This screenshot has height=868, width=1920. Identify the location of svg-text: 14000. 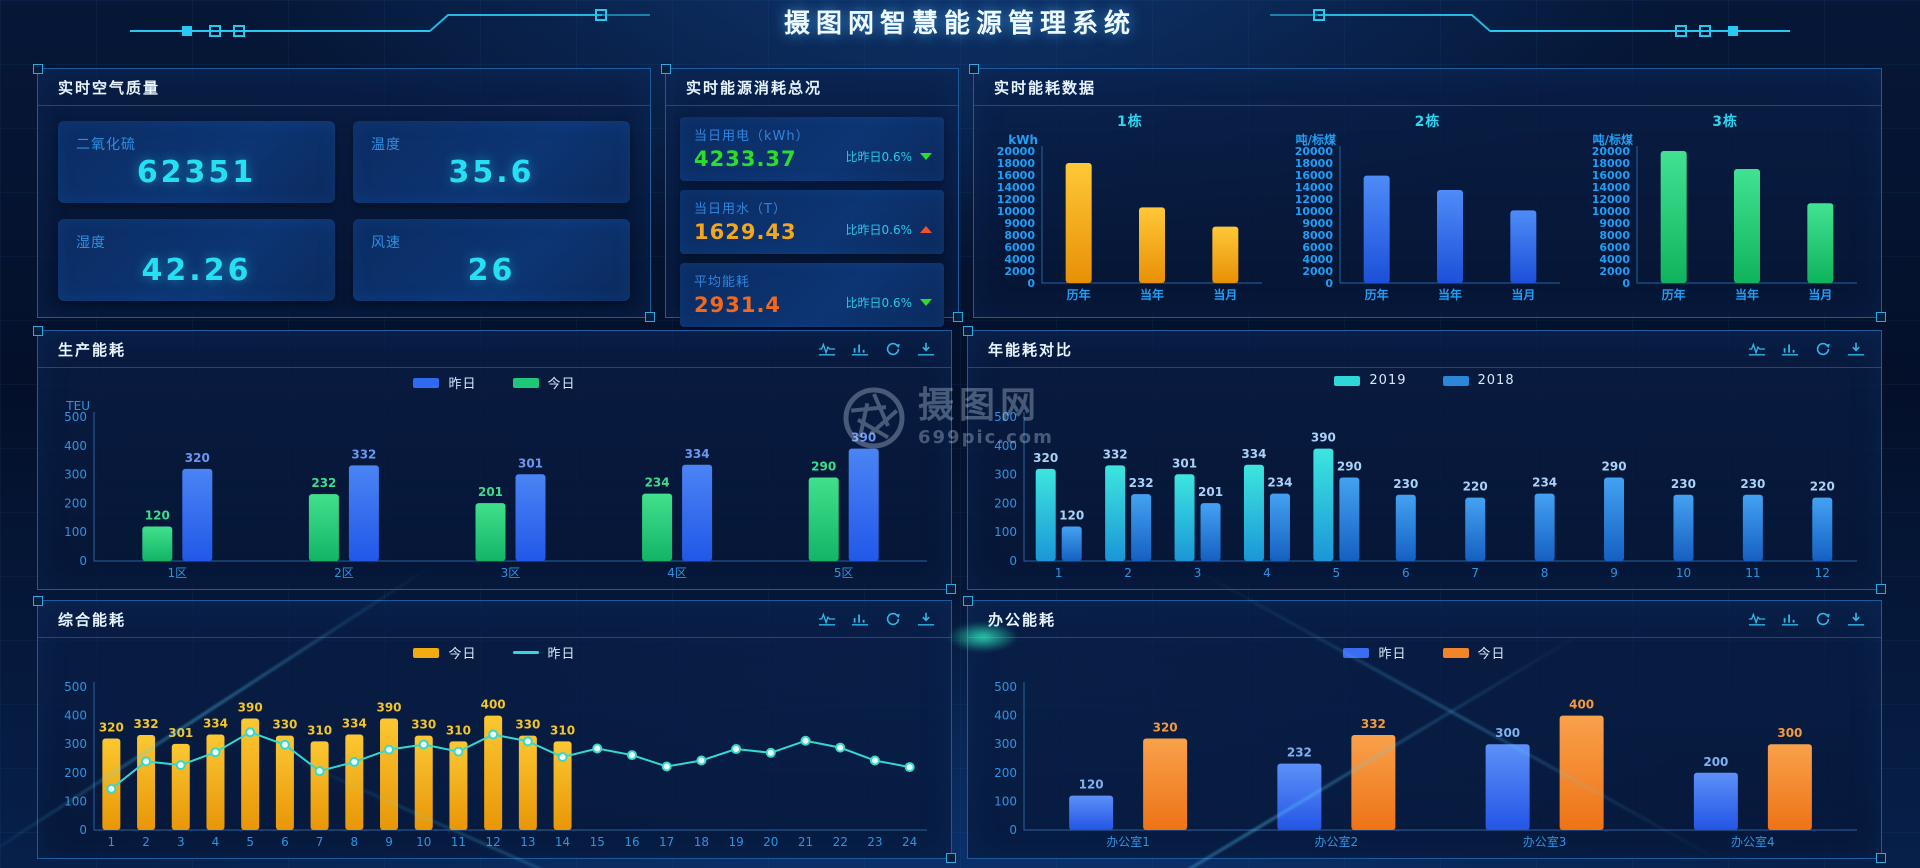
(1016, 187).